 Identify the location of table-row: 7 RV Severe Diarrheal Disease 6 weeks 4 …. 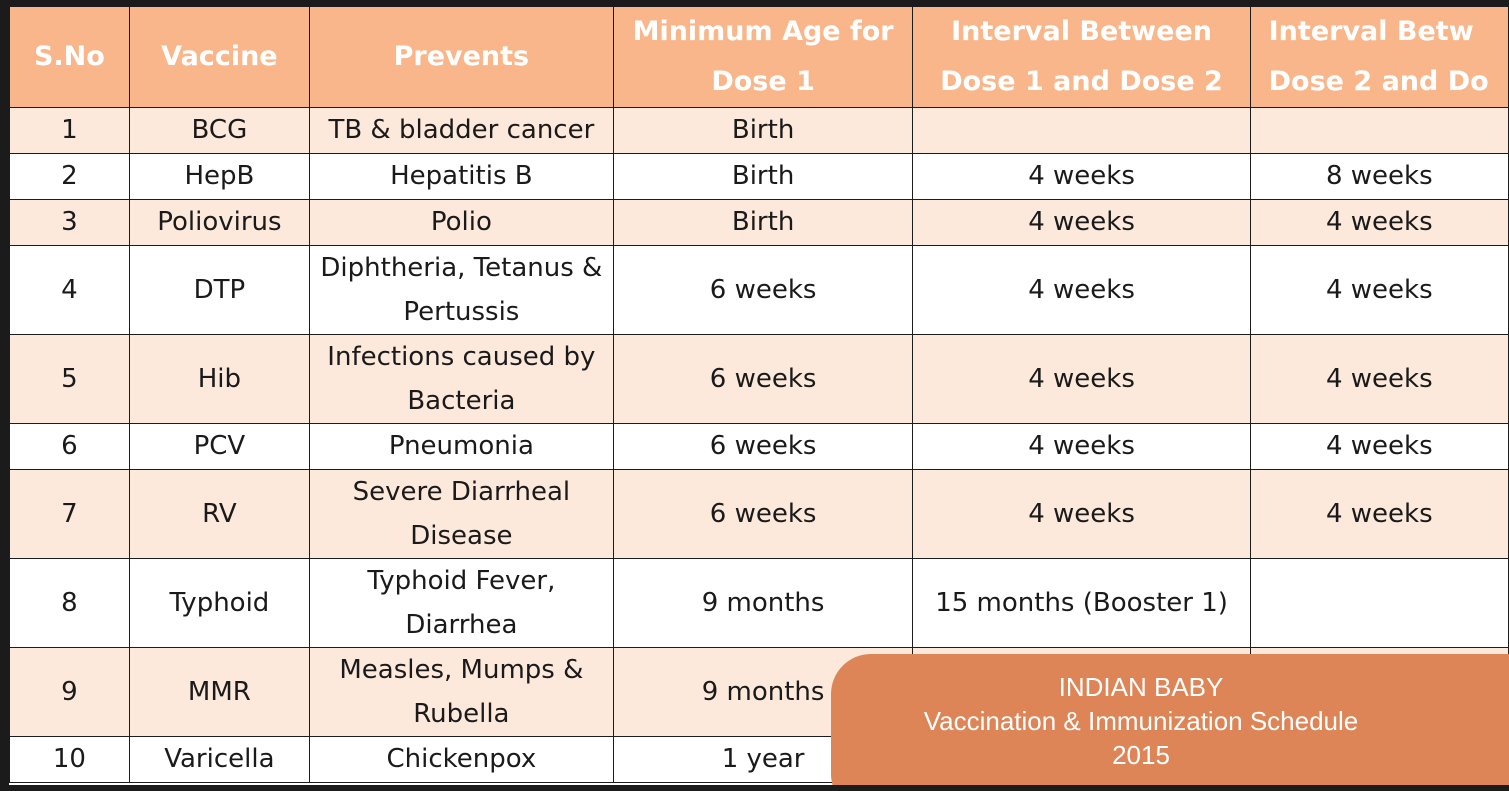
(759, 514).